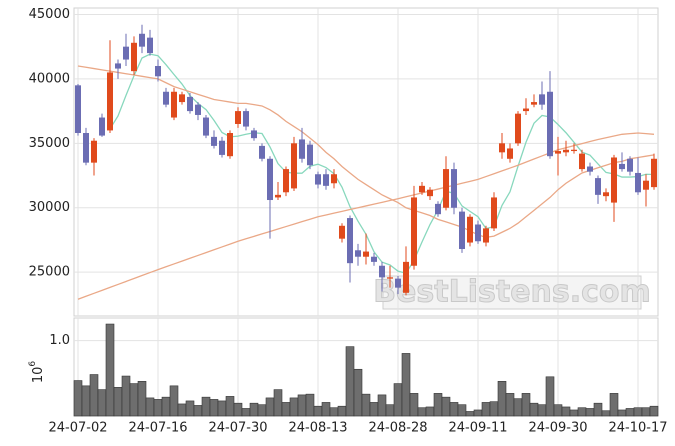 The image size is (675, 446). Describe the element at coordinates (637, 428) in the screenshot. I see `x-tick-label: 24-10-17` at that location.